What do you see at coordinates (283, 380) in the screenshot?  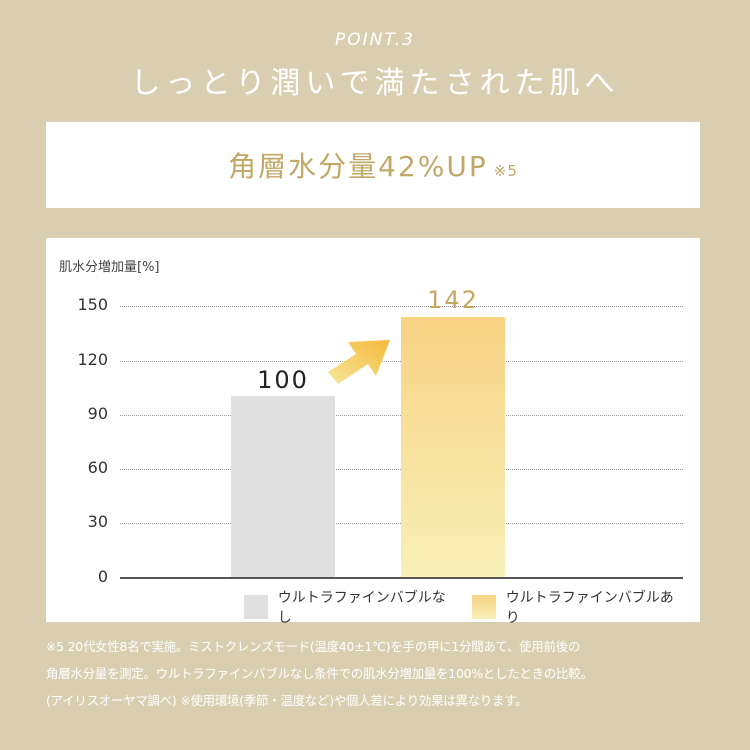 I see `bar-value-label-without: 100` at bounding box center [283, 380].